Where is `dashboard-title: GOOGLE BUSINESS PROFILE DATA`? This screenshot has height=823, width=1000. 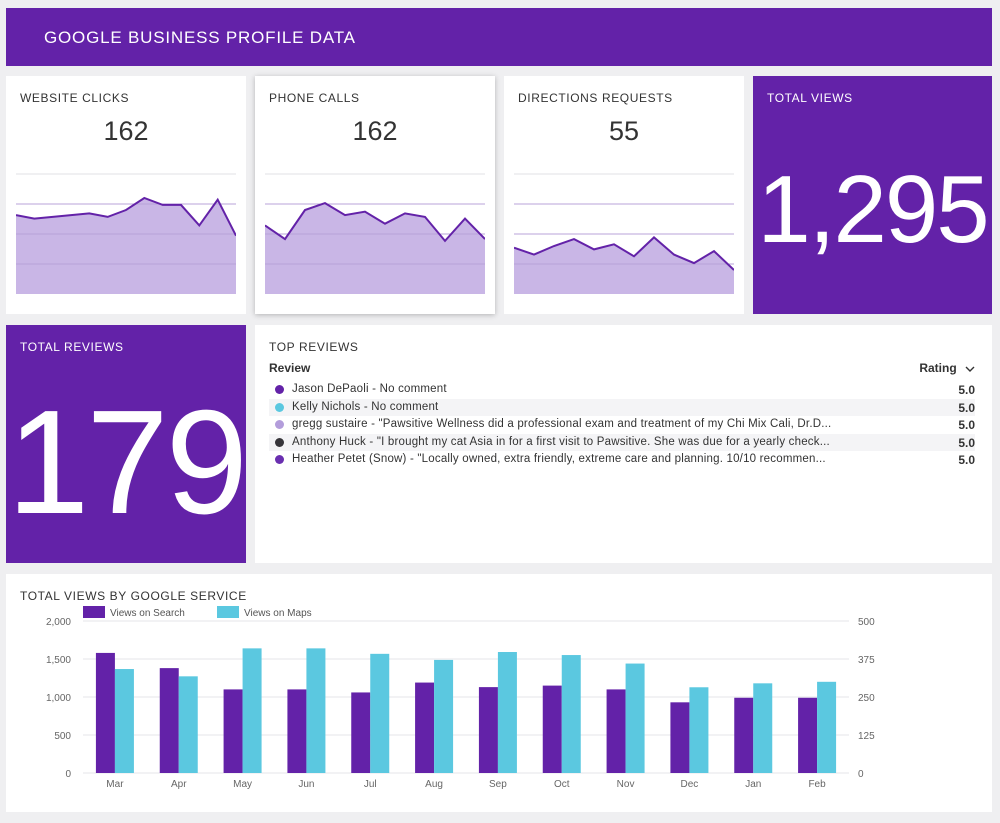
dashboard-title: GOOGLE BUSINESS PROFILE DATA is located at coordinates (200, 37).